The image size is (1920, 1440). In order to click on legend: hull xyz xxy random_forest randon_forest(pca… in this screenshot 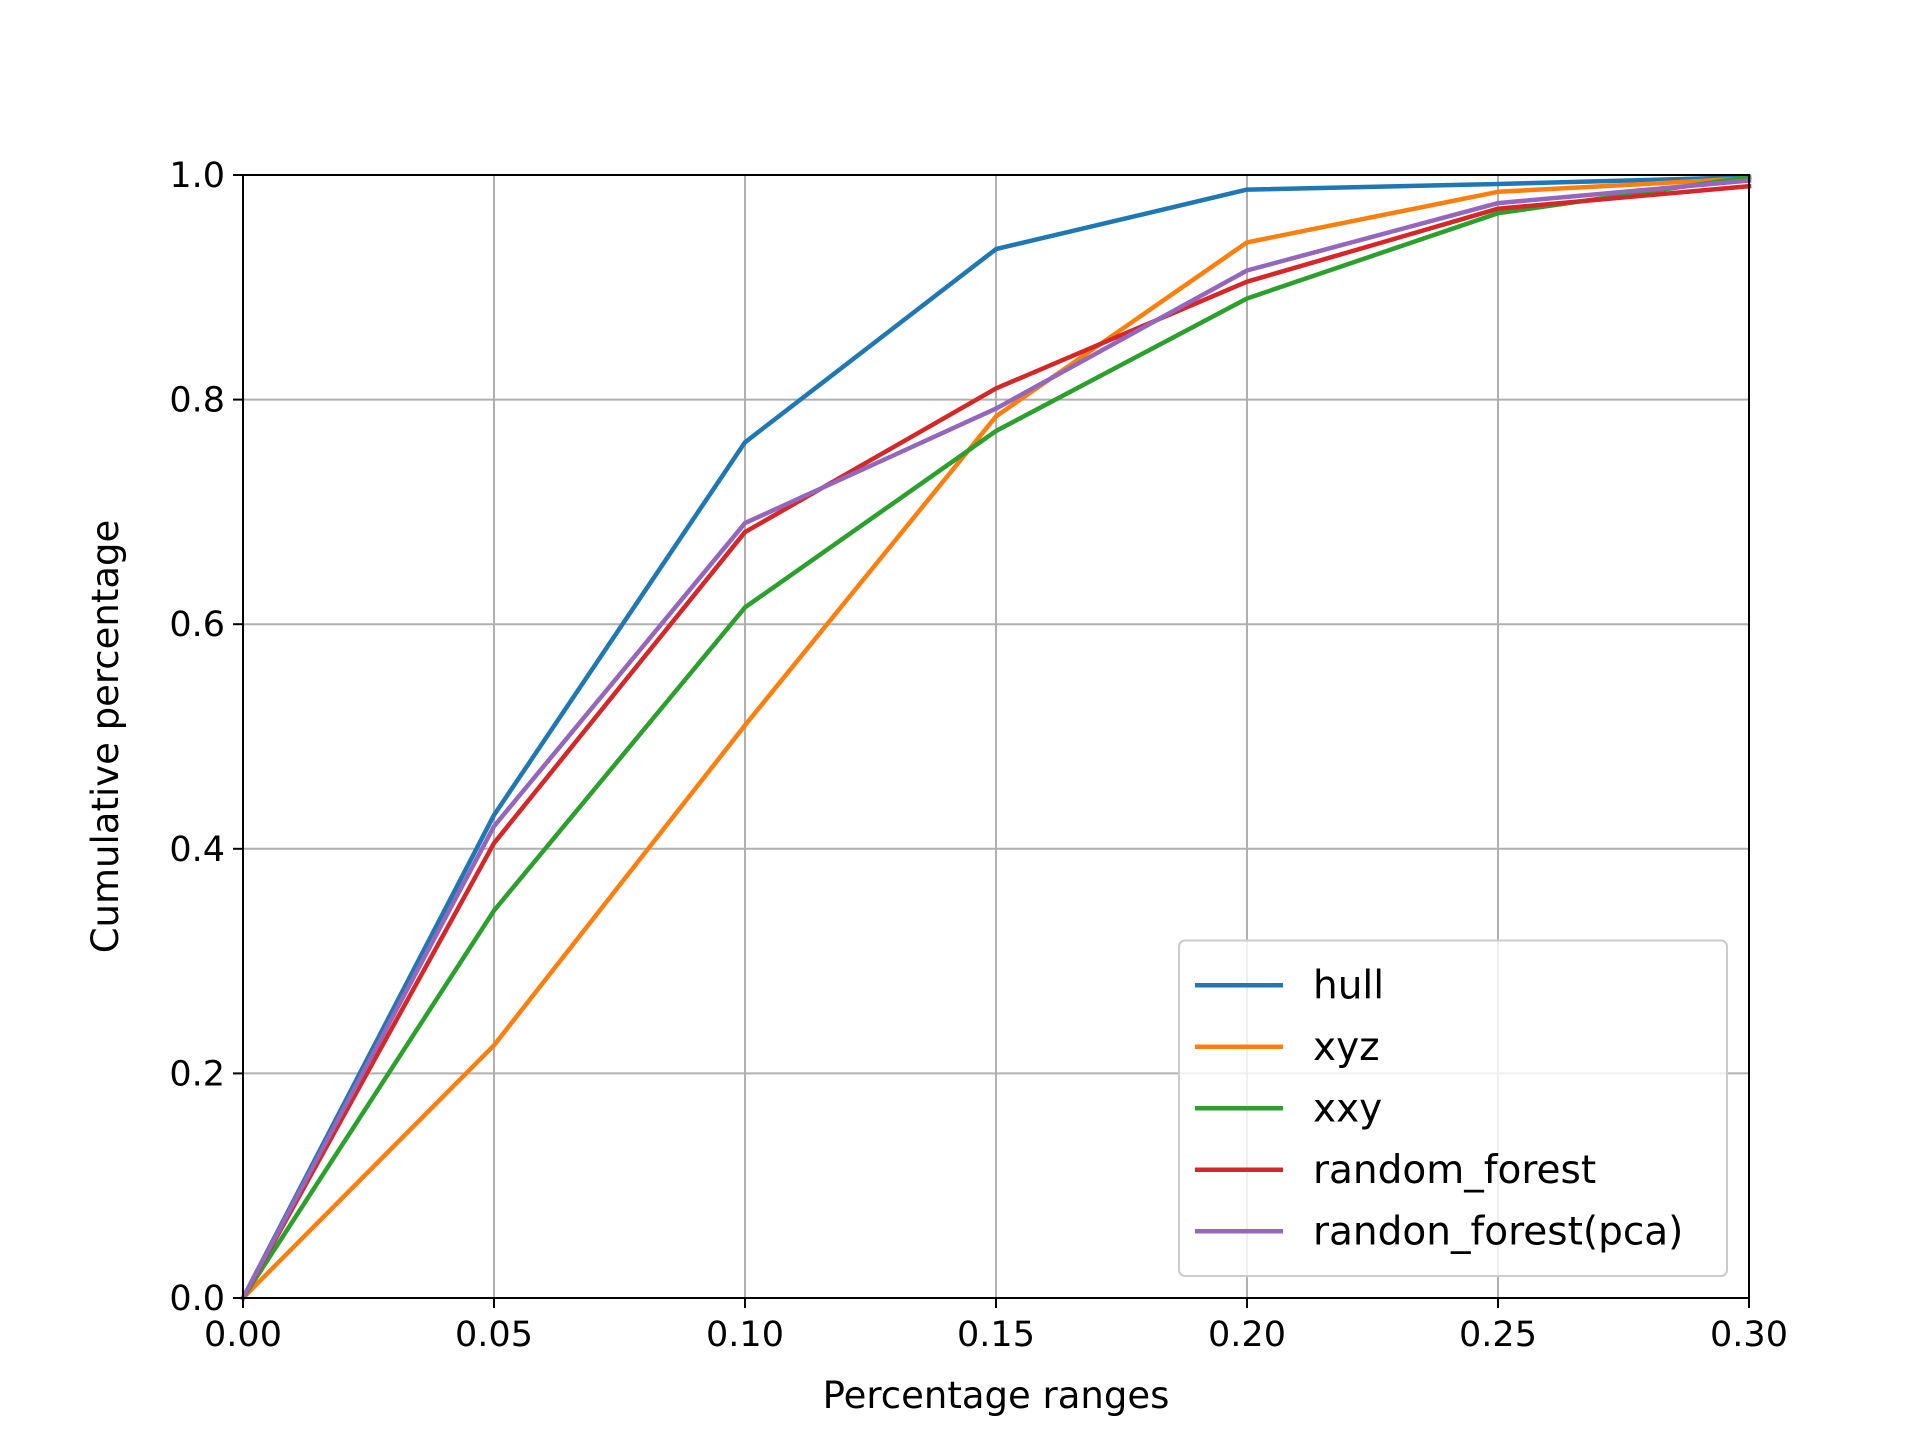, I will do `click(1453, 1108)`.